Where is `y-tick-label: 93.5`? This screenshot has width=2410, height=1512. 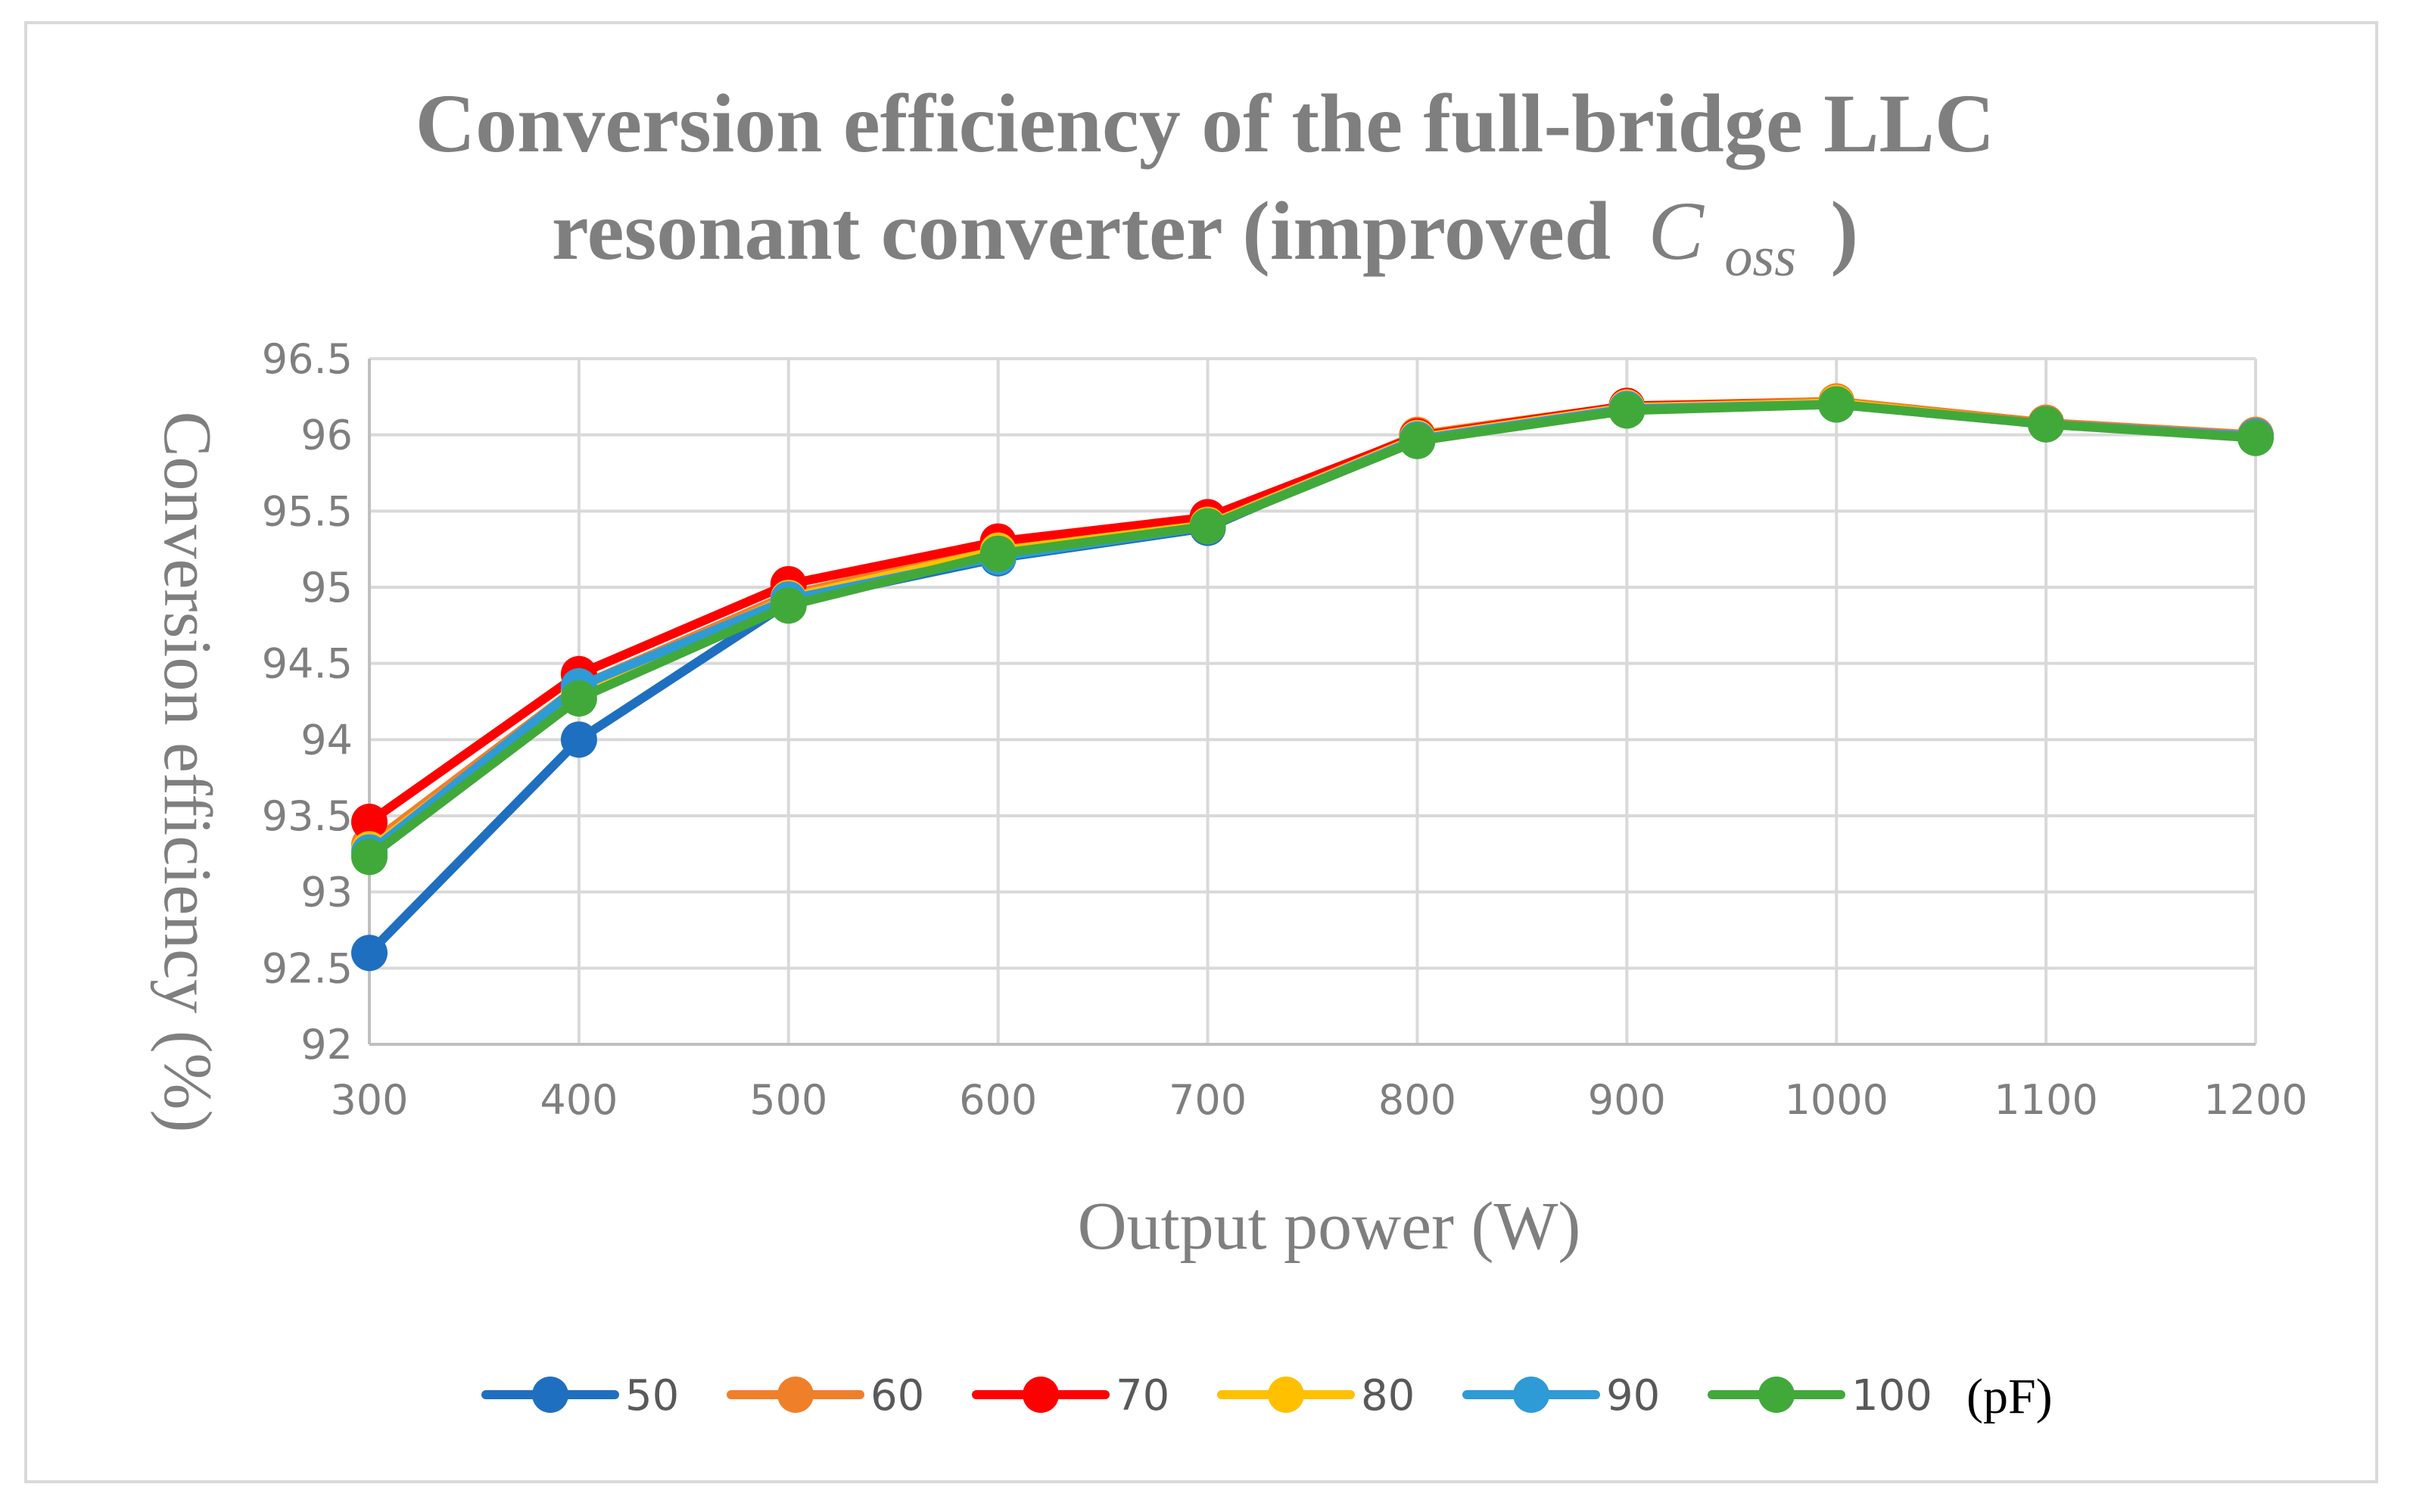
y-tick-label: 93.5 is located at coordinates (307, 816).